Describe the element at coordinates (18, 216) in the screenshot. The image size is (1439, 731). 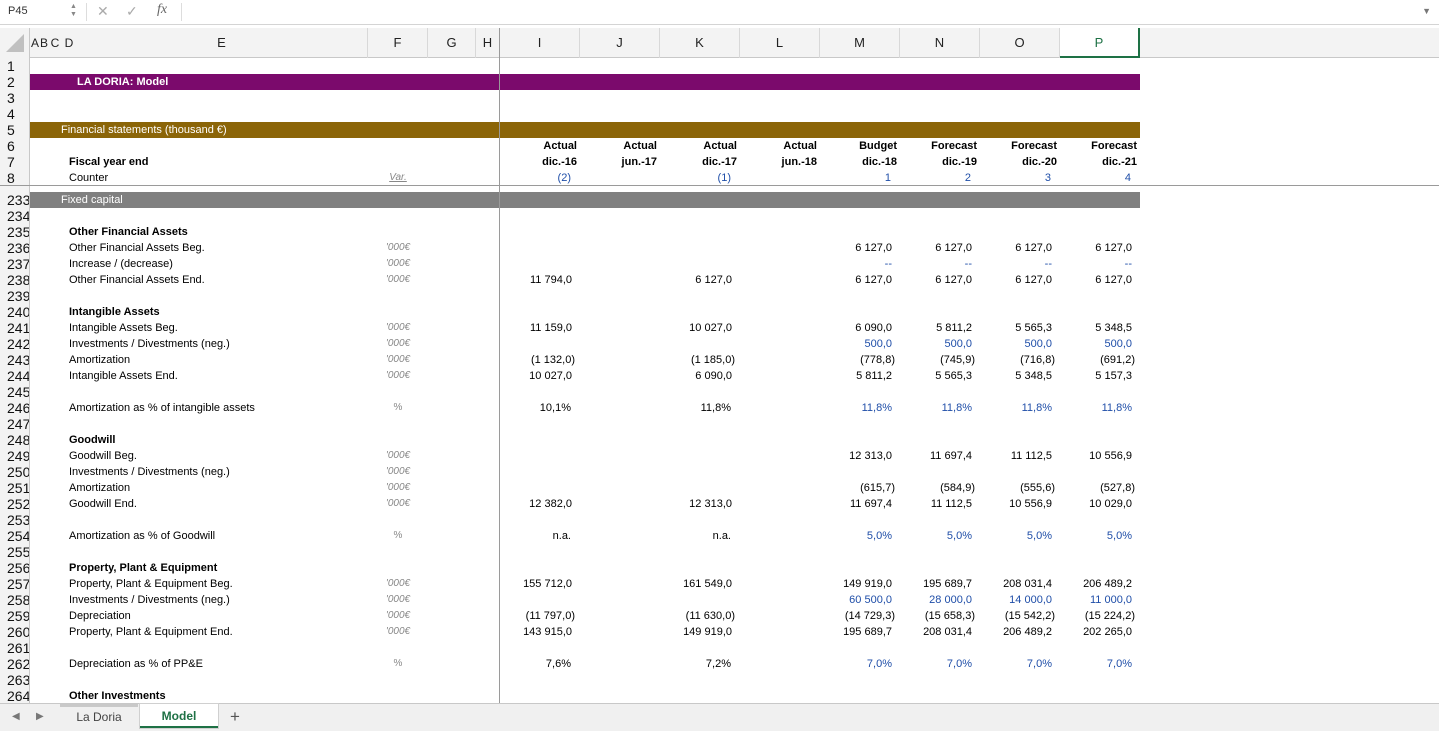
I see `row-number: 234` at that location.